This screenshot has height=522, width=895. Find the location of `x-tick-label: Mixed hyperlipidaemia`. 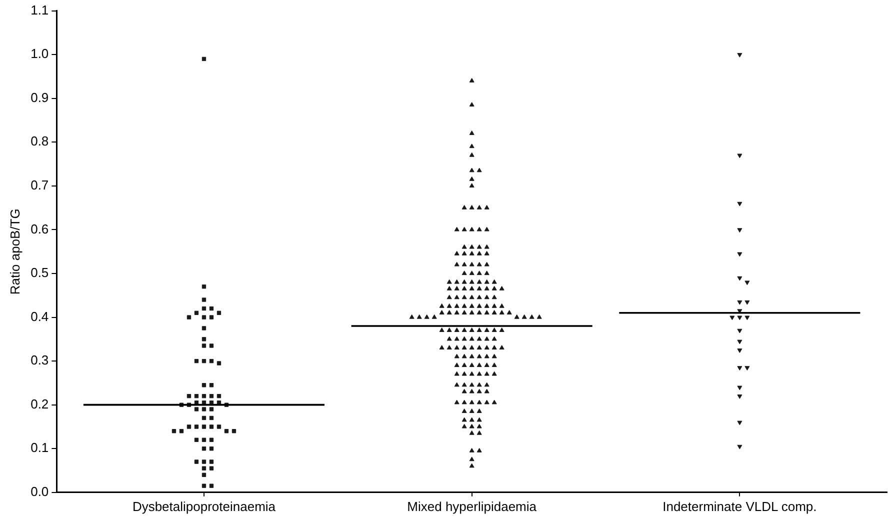

x-tick-label: Mixed hyperlipidaemia is located at coordinates (472, 506).